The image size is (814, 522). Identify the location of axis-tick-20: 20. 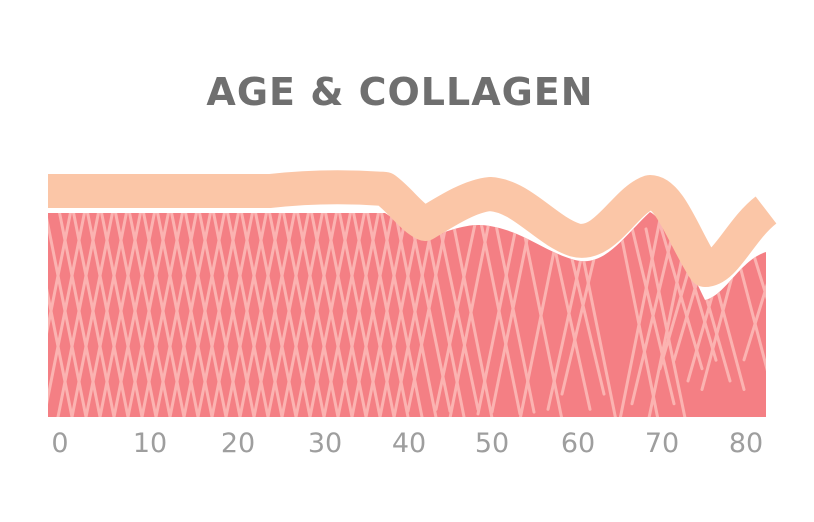
(238, 443).